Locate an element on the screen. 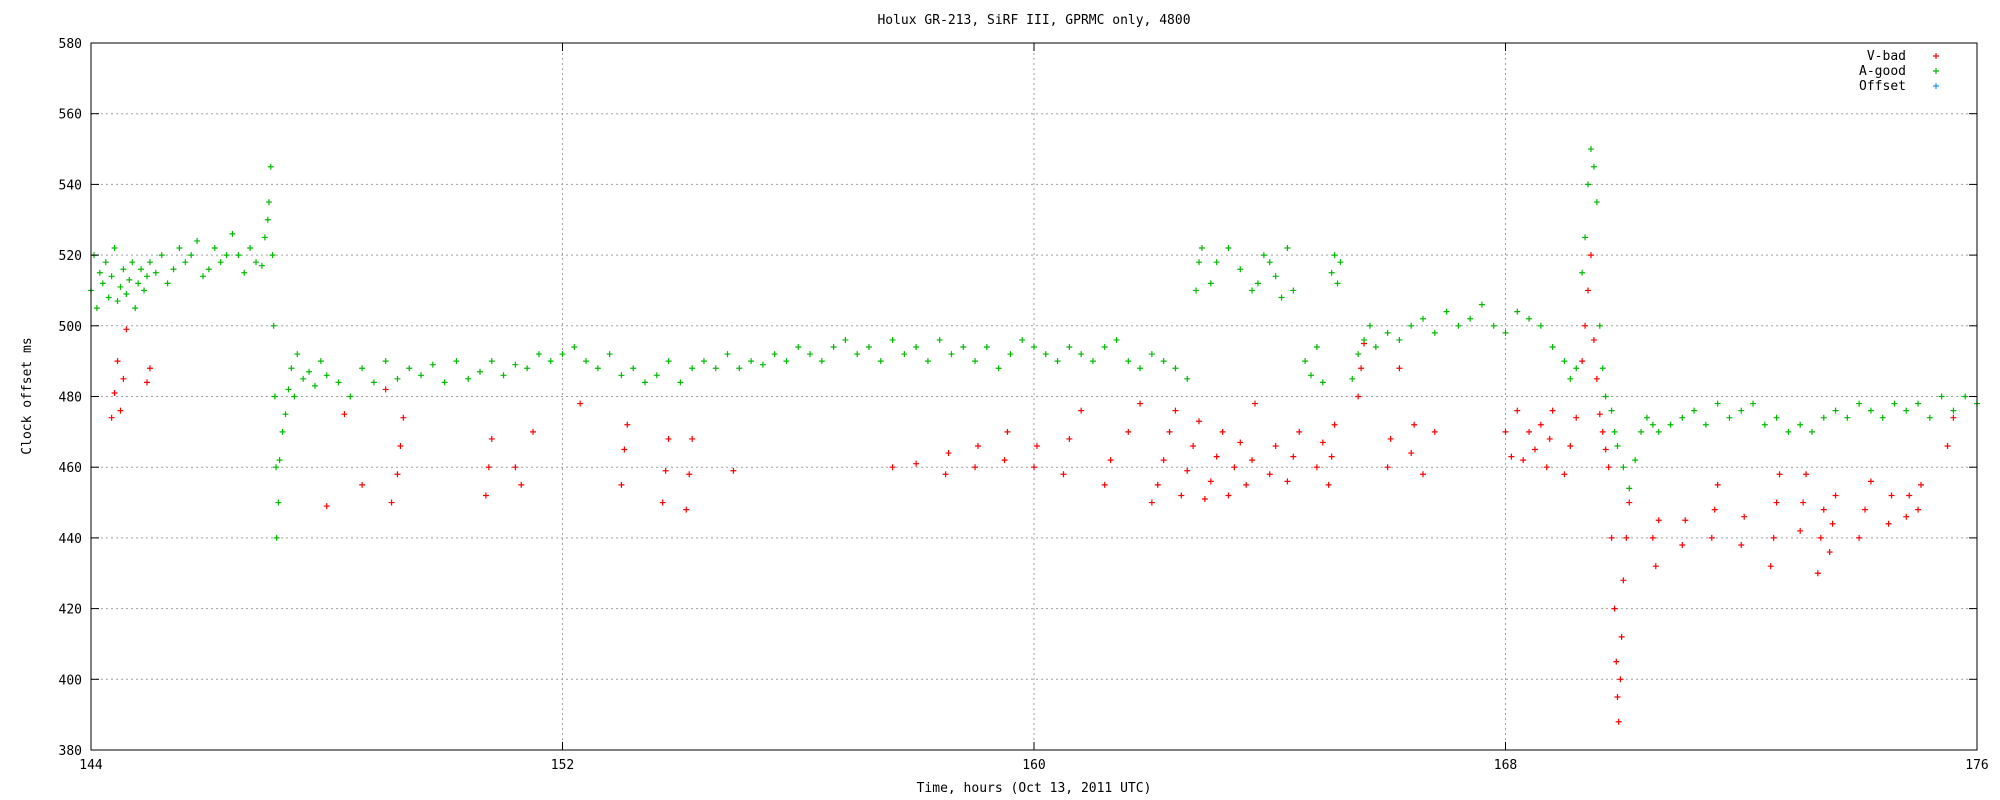  legend-marker-v-bad is located at coordinates (1936, 56).